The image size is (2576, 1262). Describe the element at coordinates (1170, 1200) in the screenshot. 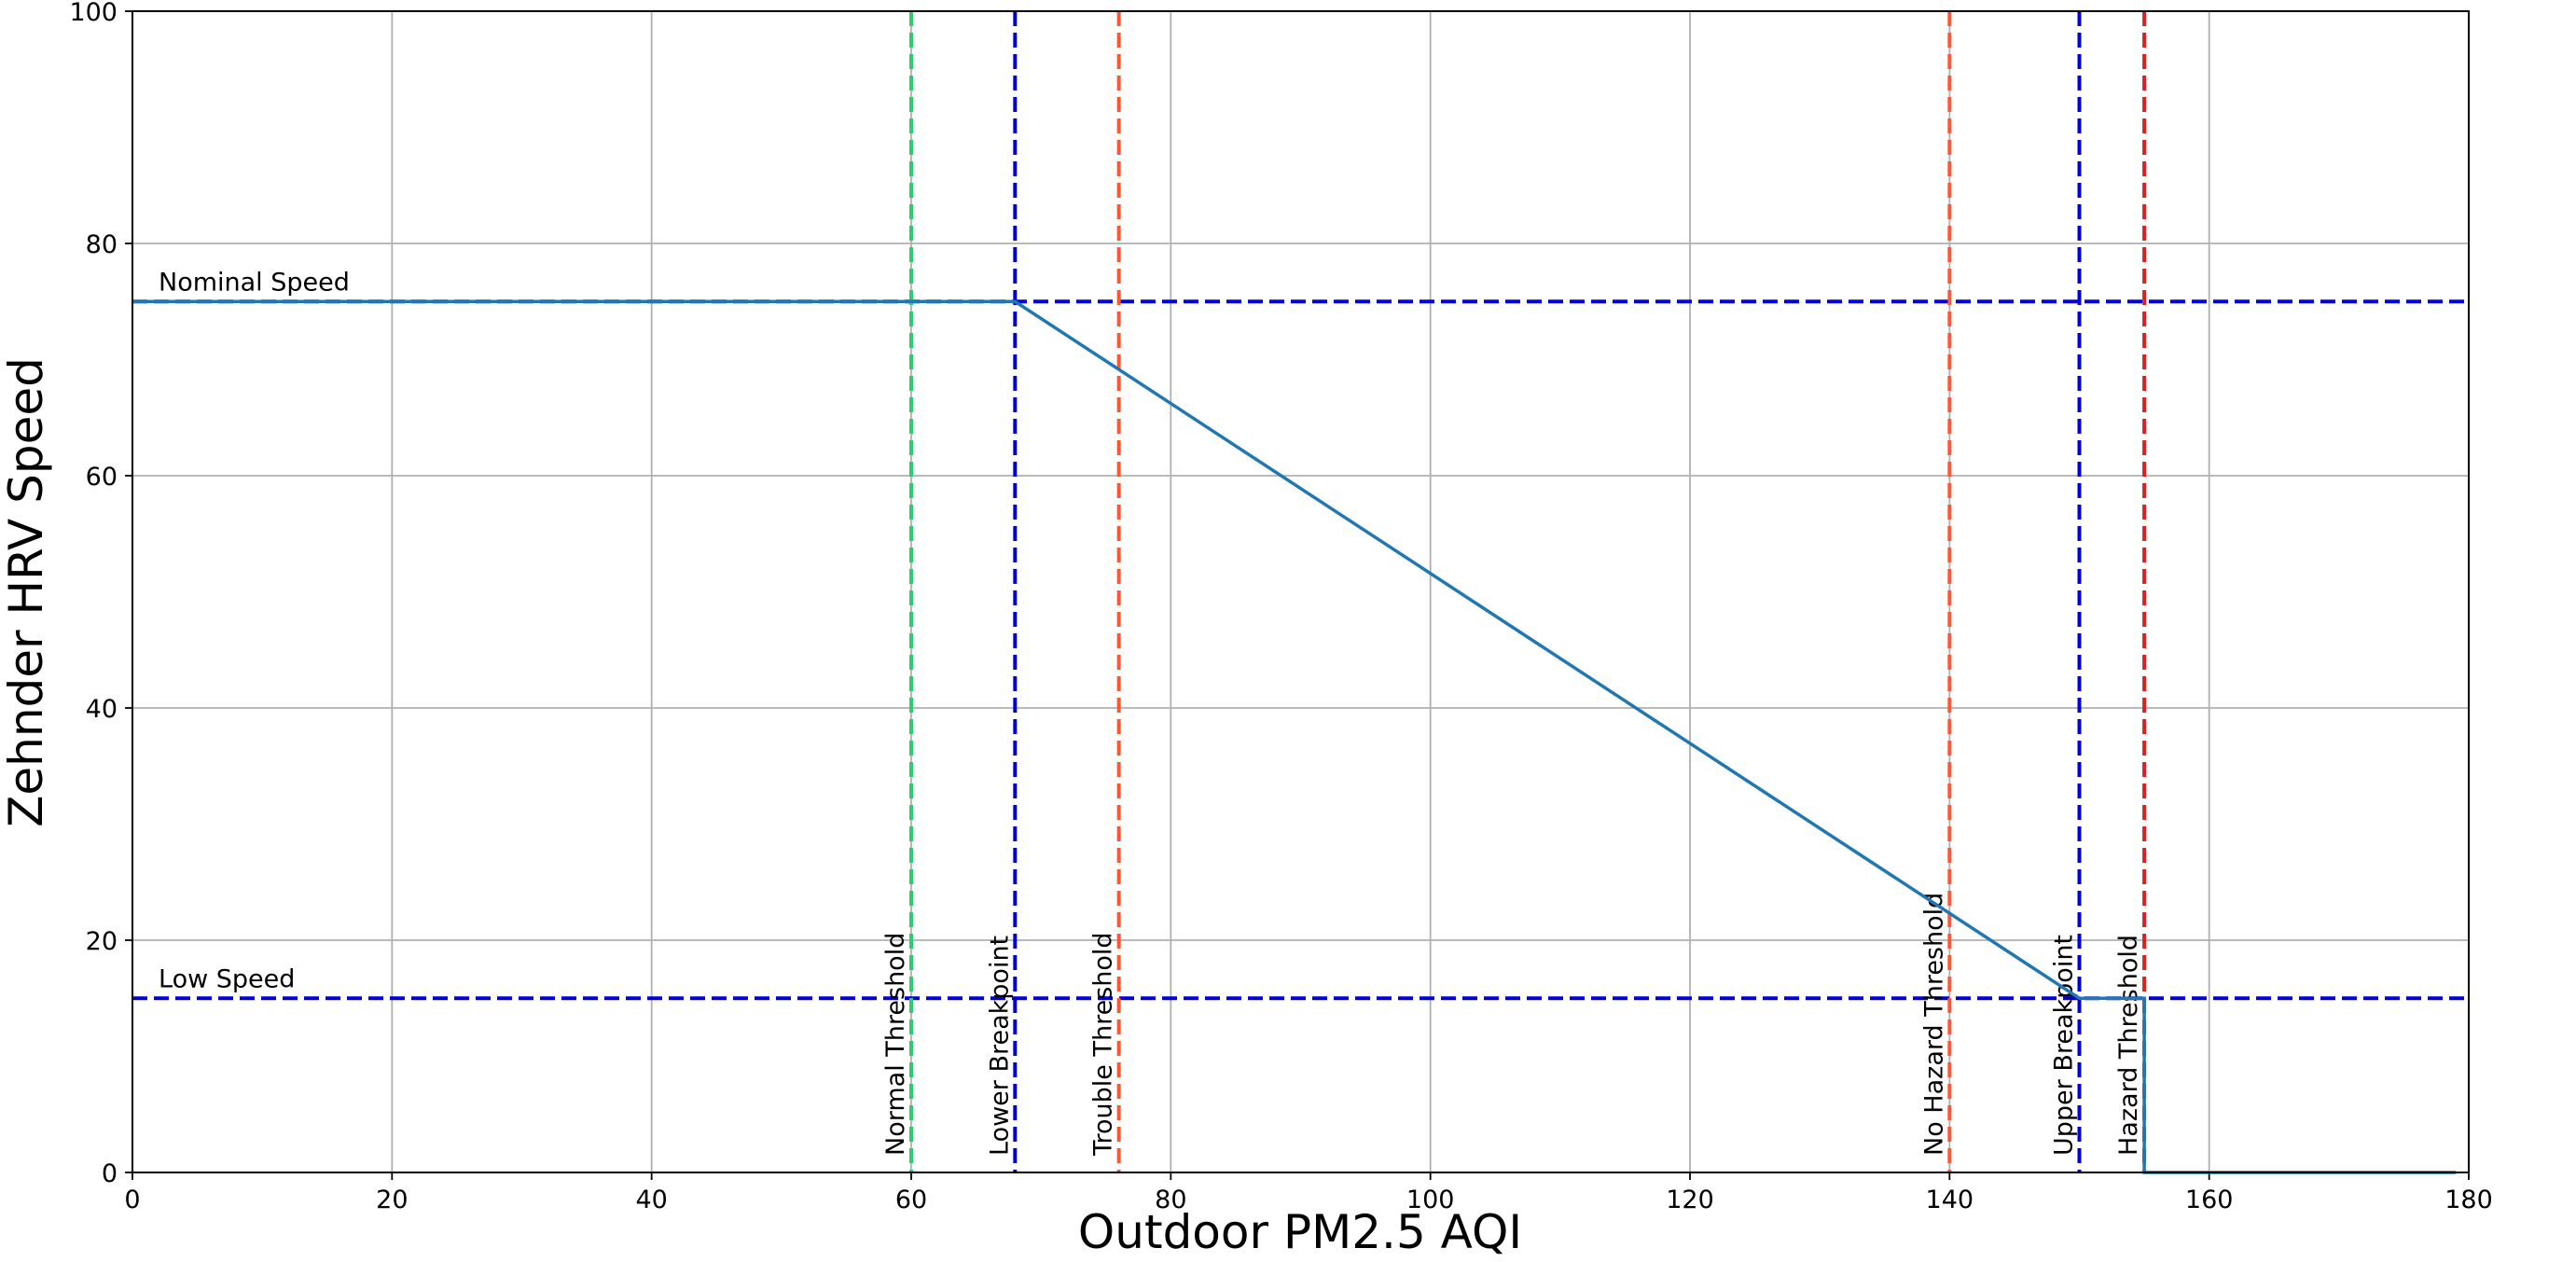

I see `x-tick-label: 80` at that location.